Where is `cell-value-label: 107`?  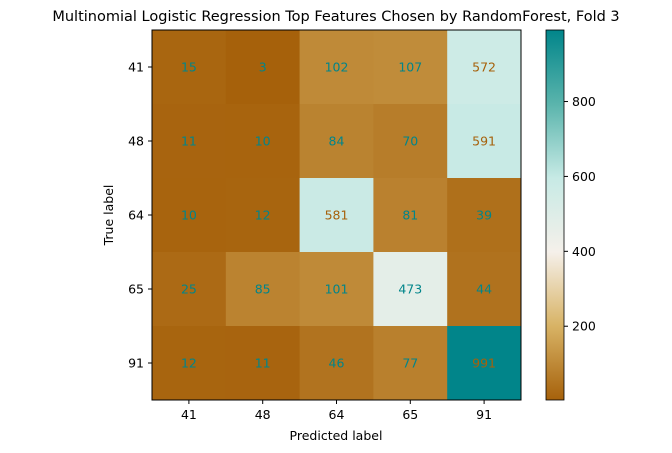 cell-value-label: 107 is located at coordinates (410, 67).